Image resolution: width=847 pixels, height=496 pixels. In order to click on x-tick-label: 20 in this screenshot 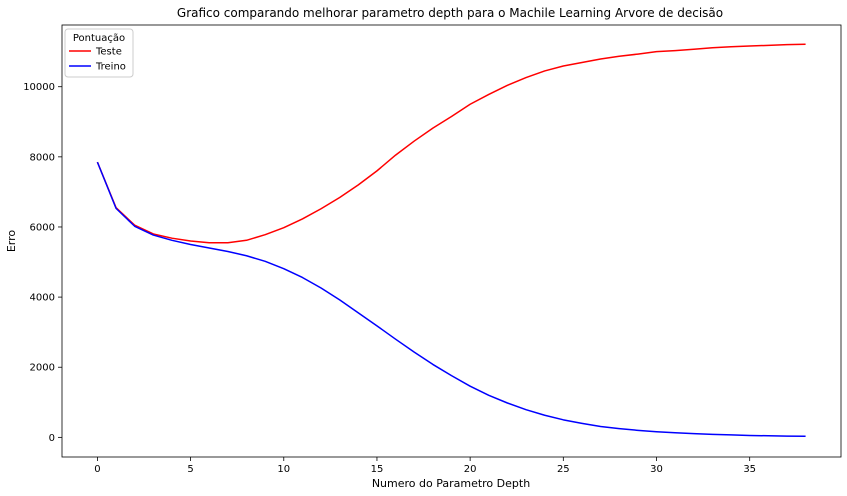, I will do `click(470, 469)`.